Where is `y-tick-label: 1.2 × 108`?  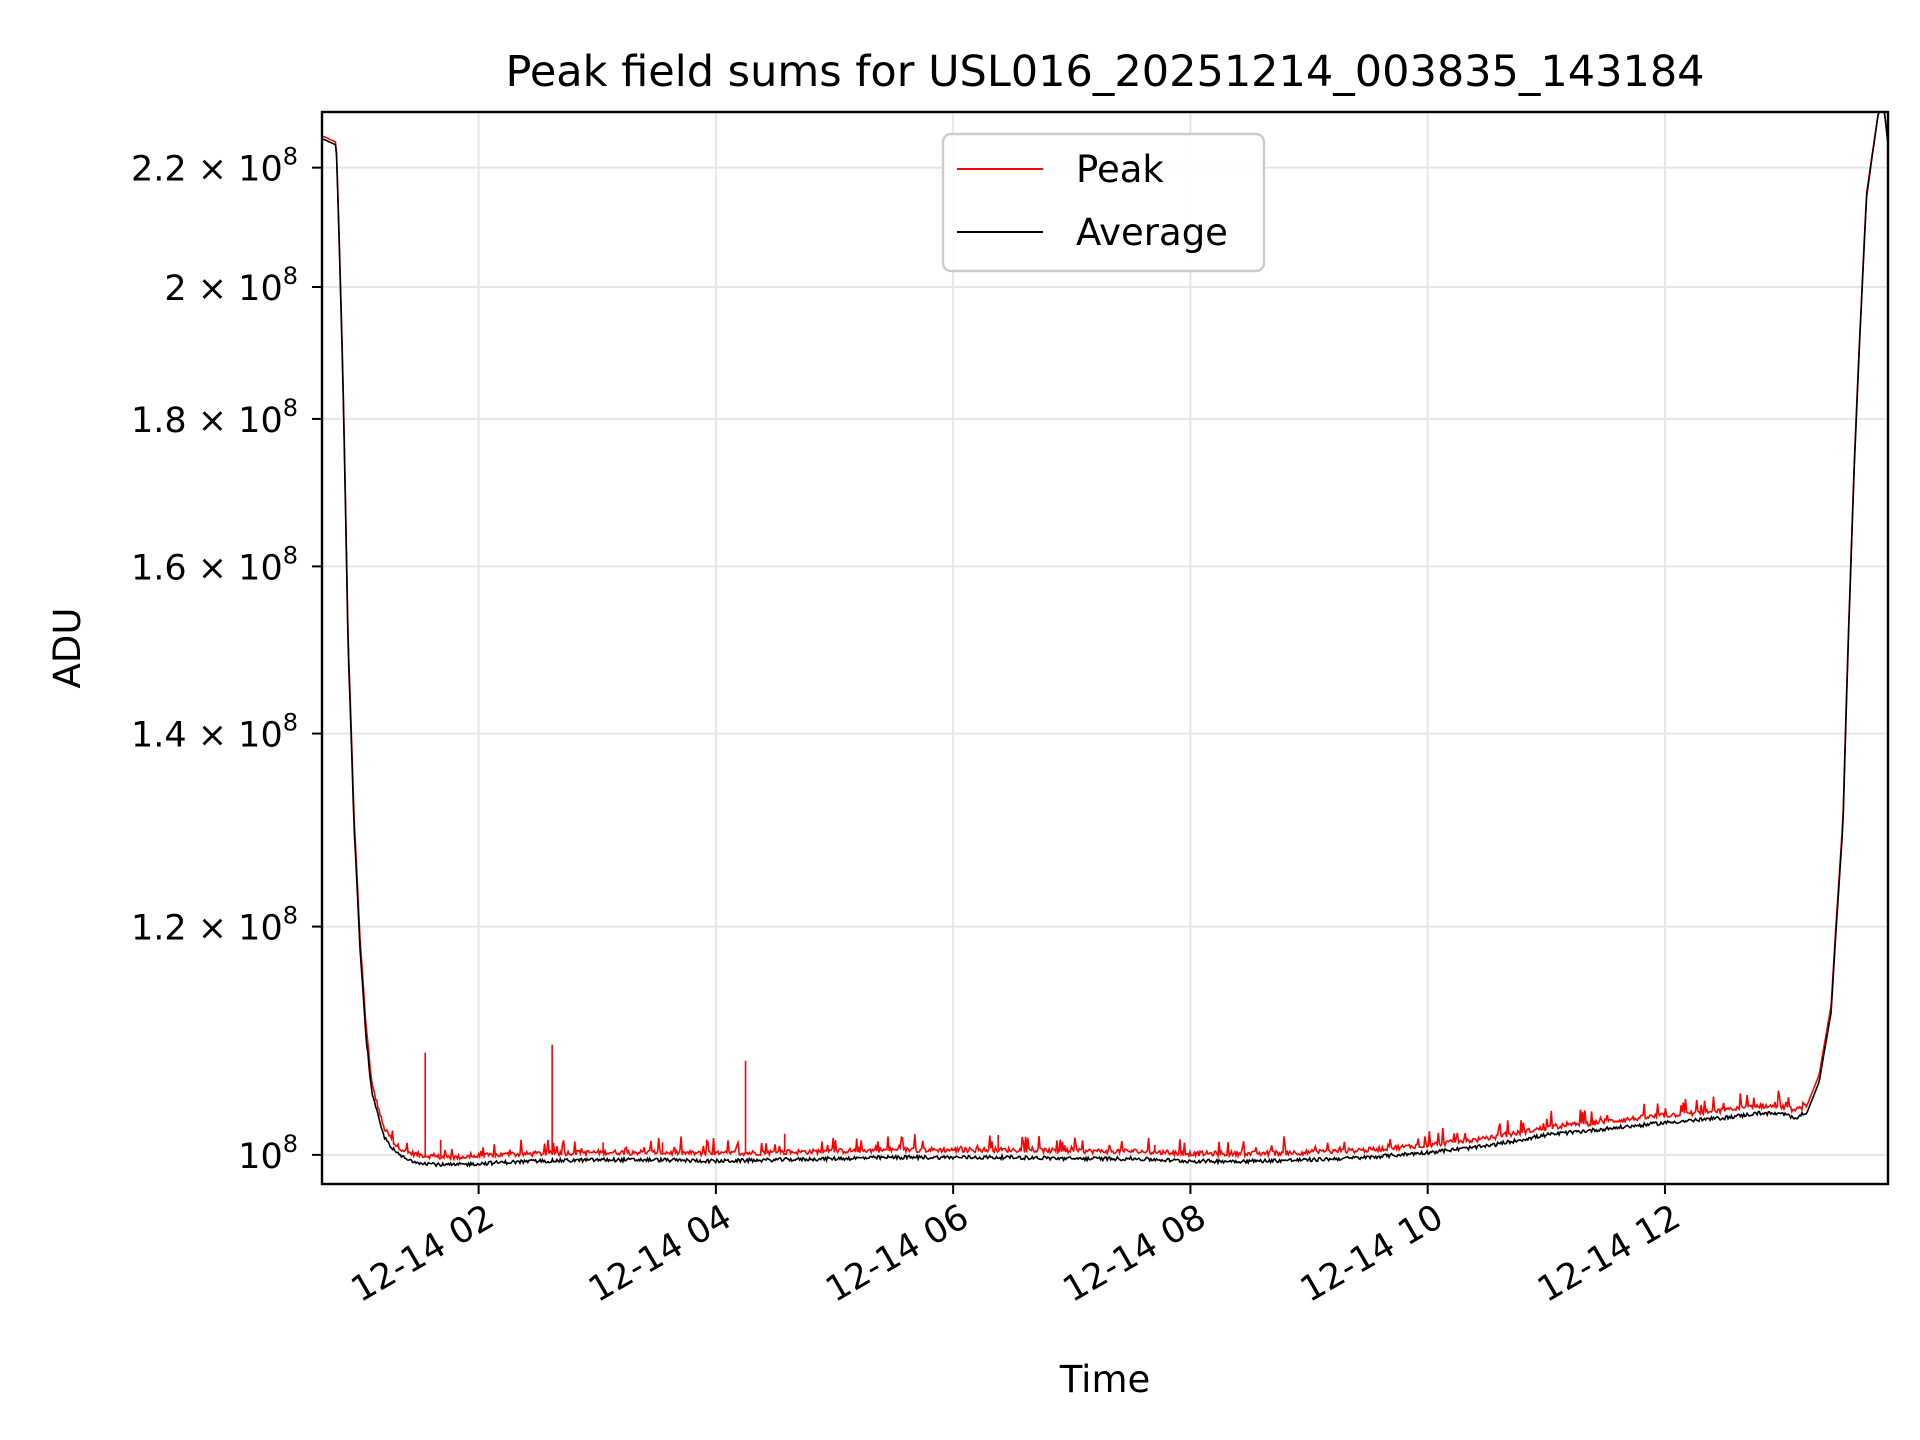
y-tick-label: 1.2 × 108 is located at coordinates (214, 925).